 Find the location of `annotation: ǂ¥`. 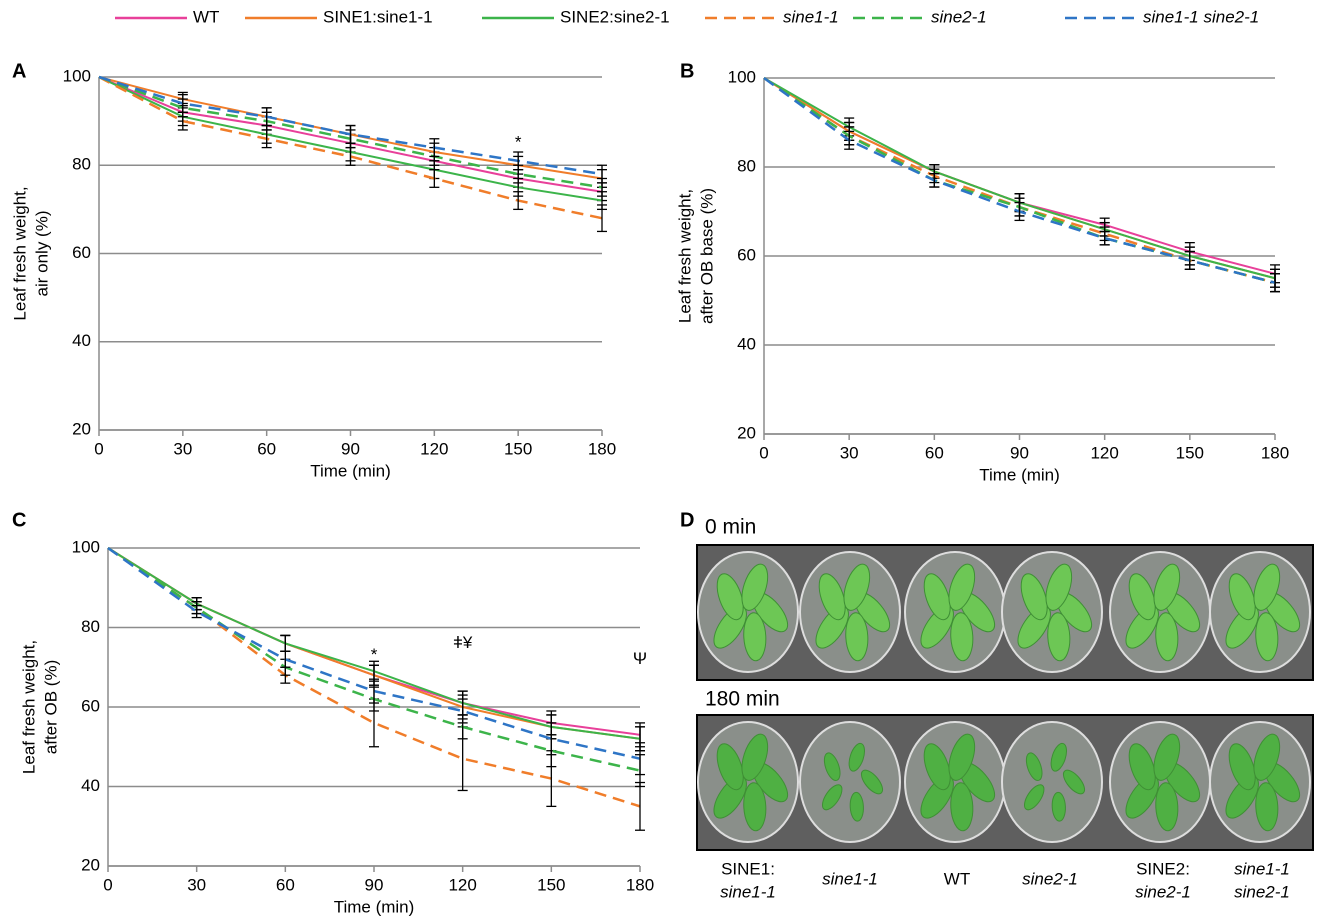

annotation: ǂ¥ is located at coordinates (463, 642).